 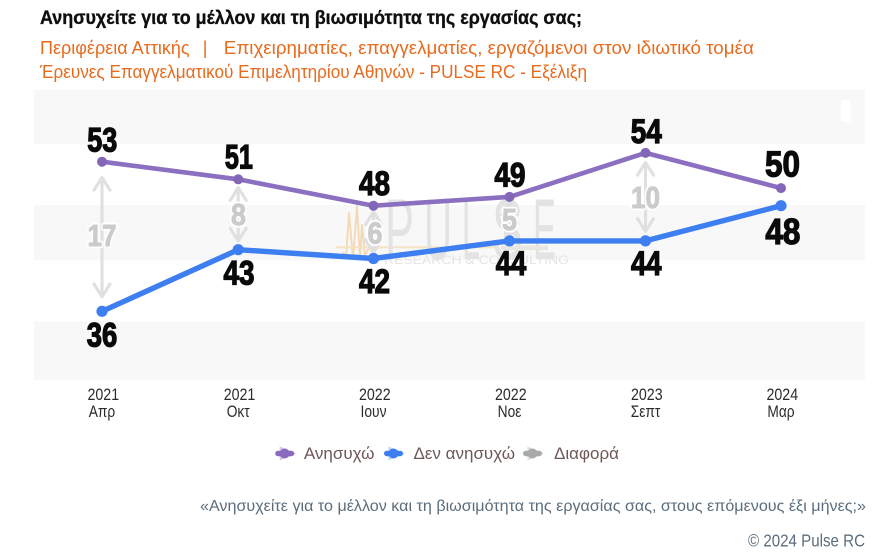 I want to click on svg-text: L, so click(x=471, y=230).